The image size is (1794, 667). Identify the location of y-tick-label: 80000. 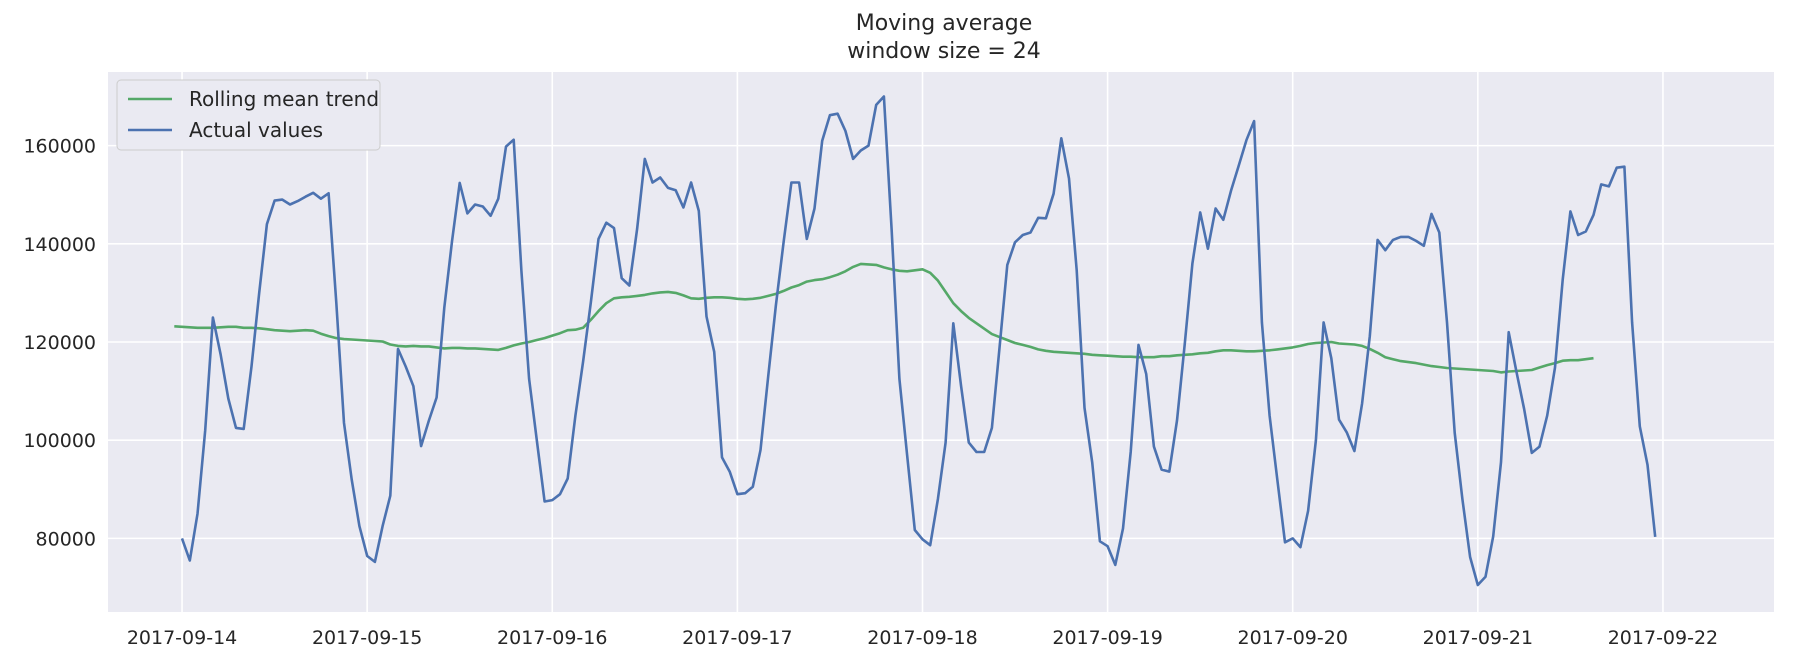
(66, 539).